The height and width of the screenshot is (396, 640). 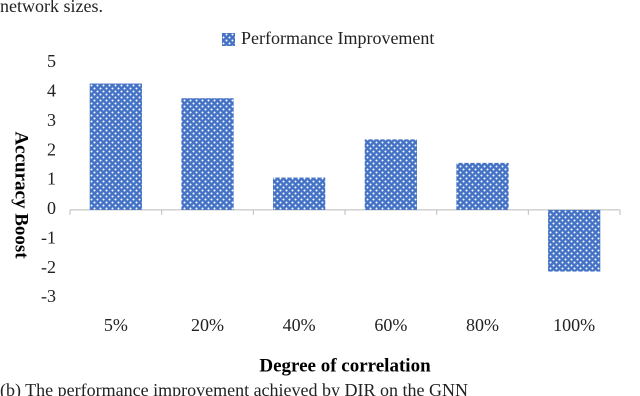 What do you see at coordinates (48, 267) in the screenshot?
I see `y-tick-label: -2` at bounding box center [48, 267].